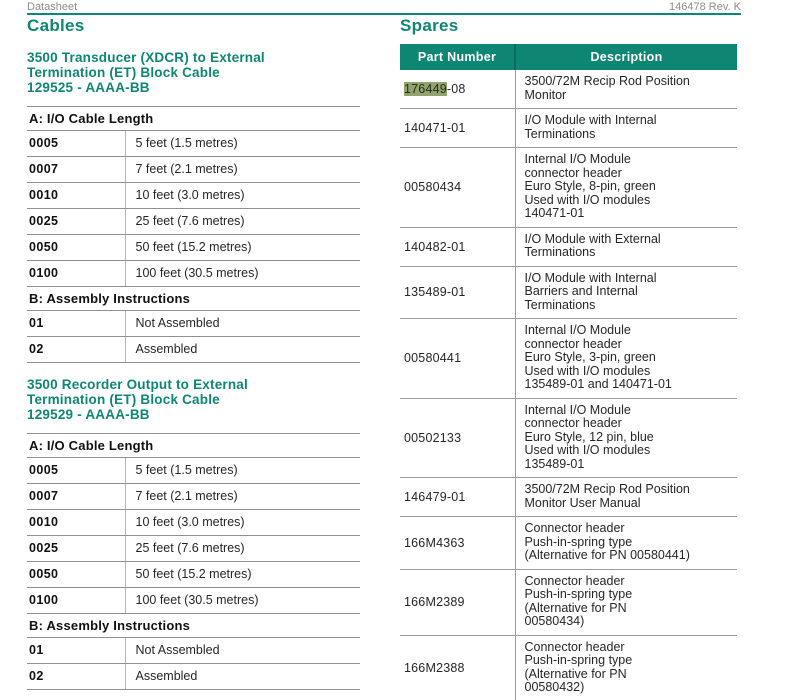 Image resolution: width=800 pixels, height=700 pixels. Describe the element at coordinates (384, 14) in the screenshot. I see `header-rule` at that location.